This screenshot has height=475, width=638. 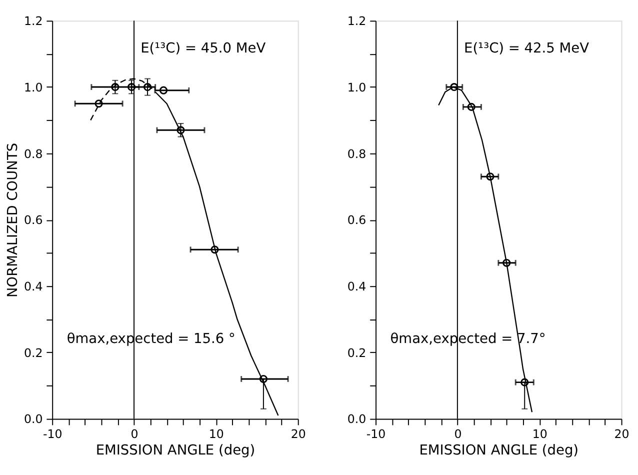 What do you see at coordinates (203, 48) in the screenshot?
I see `annotation: E(¹³C) = 45.0 MeV` at bounding box center [203, 48].